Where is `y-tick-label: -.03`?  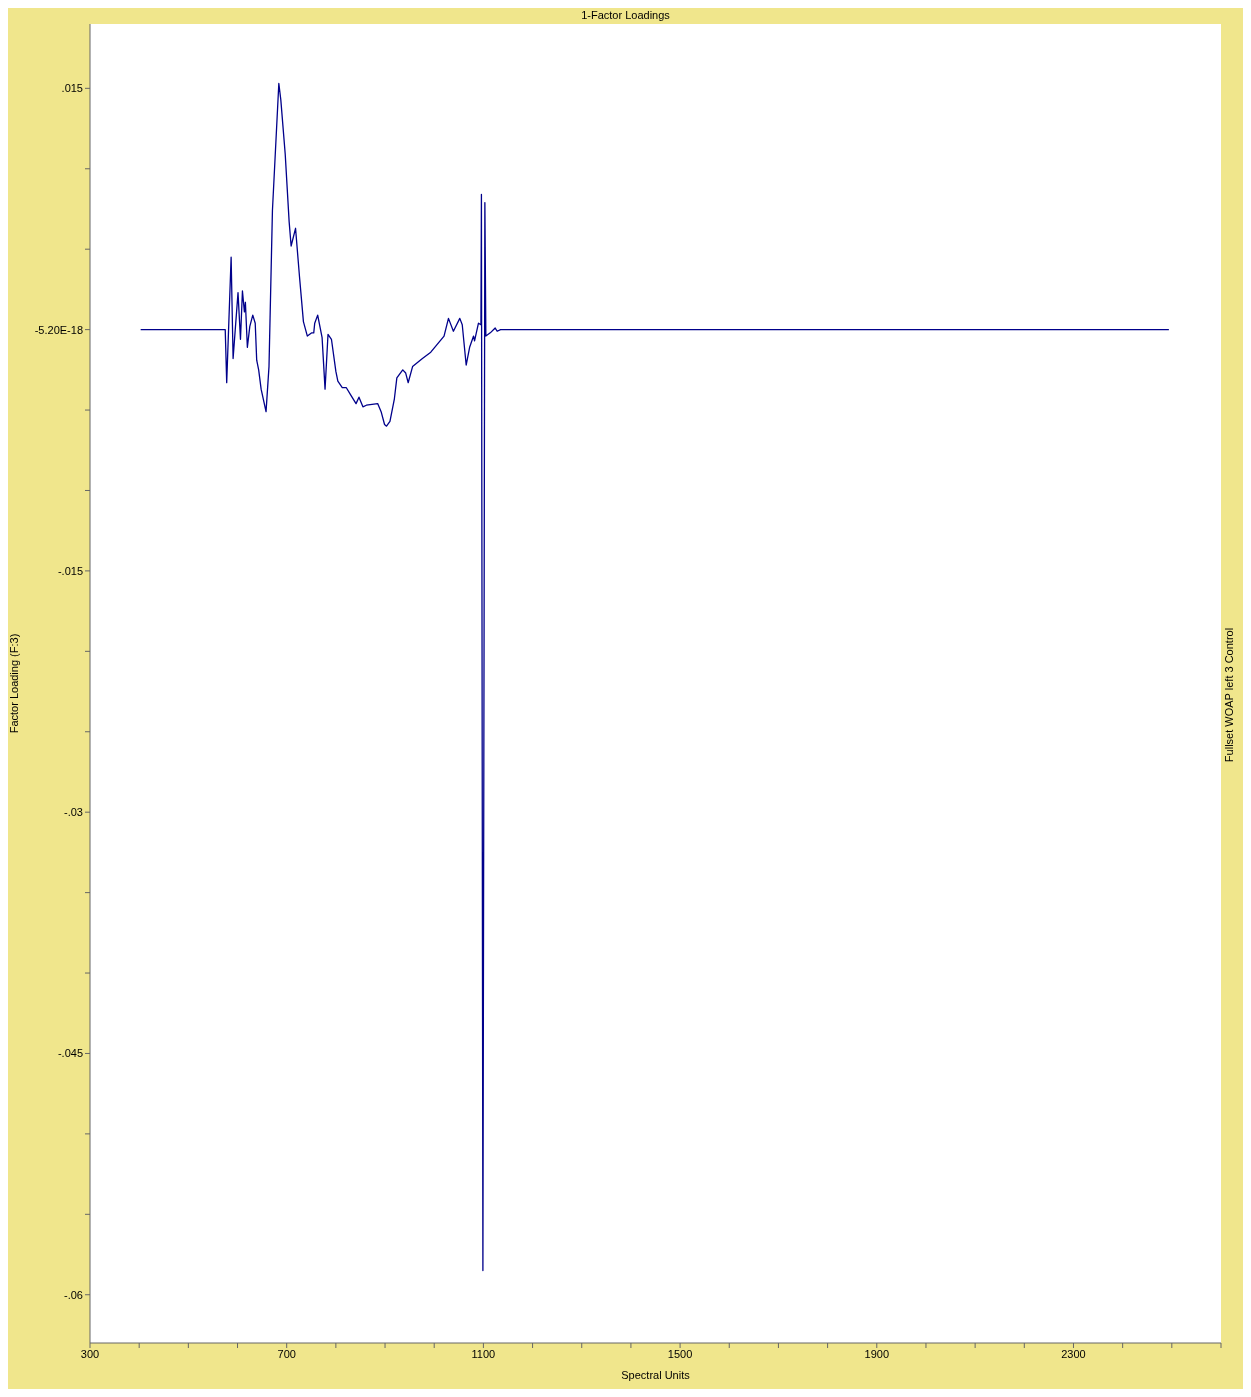
y-tick-label: -.03 is located at coordinates (73, 812).